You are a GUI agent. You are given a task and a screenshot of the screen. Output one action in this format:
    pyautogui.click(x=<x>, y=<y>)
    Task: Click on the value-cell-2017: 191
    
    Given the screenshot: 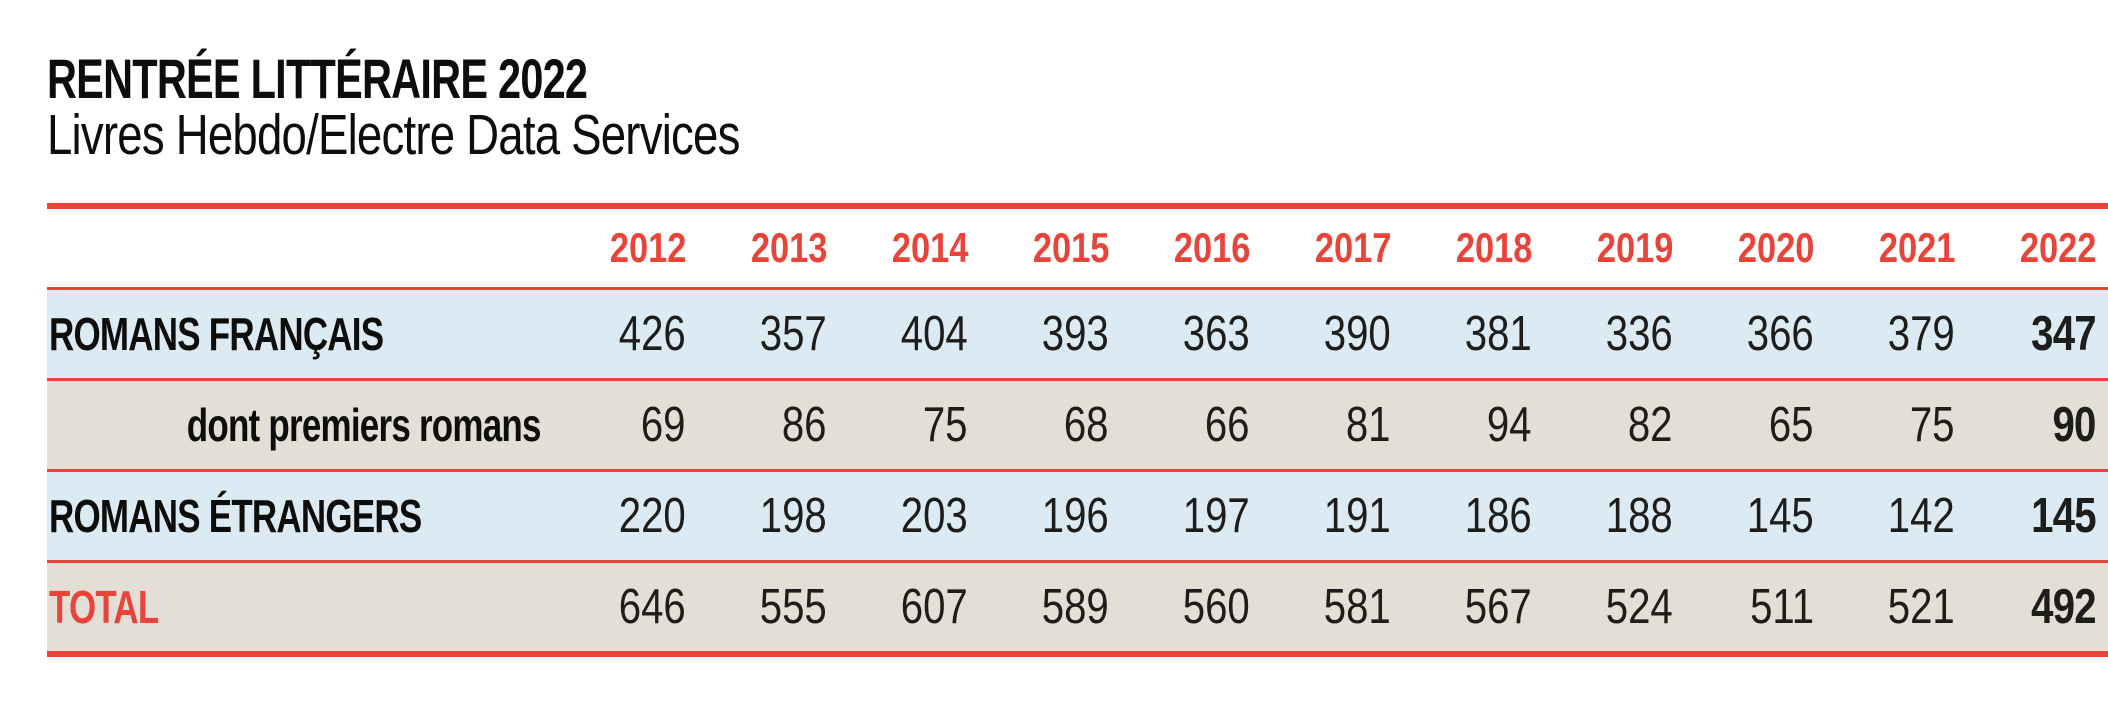 What is the action you would take?
    pyautogui.click(x=1332, y=516)
    